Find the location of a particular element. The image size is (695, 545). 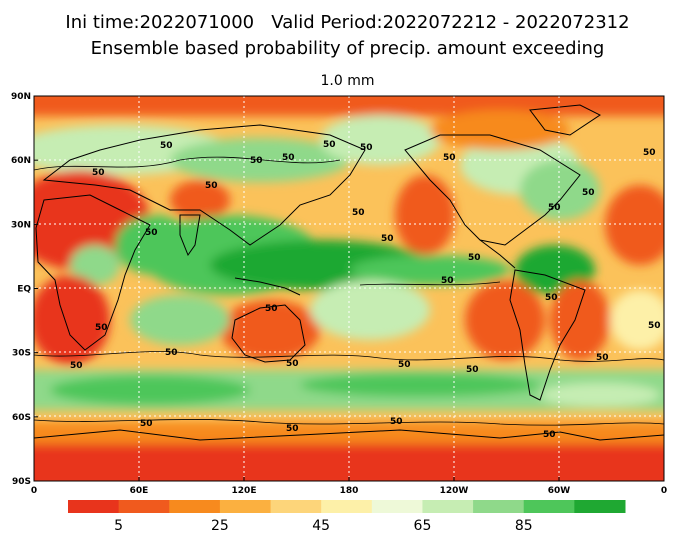

legend-label: 65 is located at coordinates (423, 526).